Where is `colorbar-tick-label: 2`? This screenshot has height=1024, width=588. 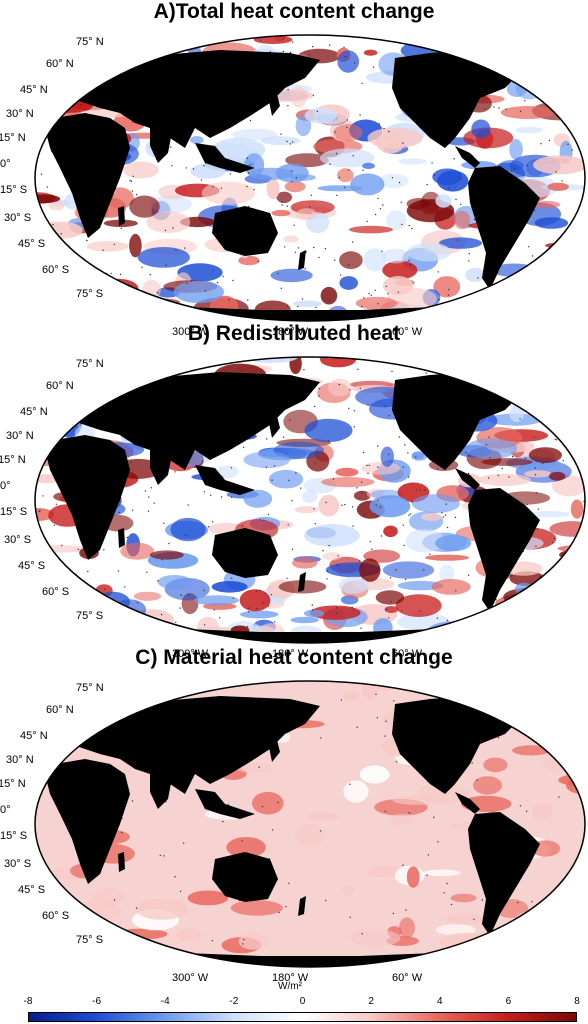 colorbar-tick-label: 2 is located at coordinates (371, 1001).